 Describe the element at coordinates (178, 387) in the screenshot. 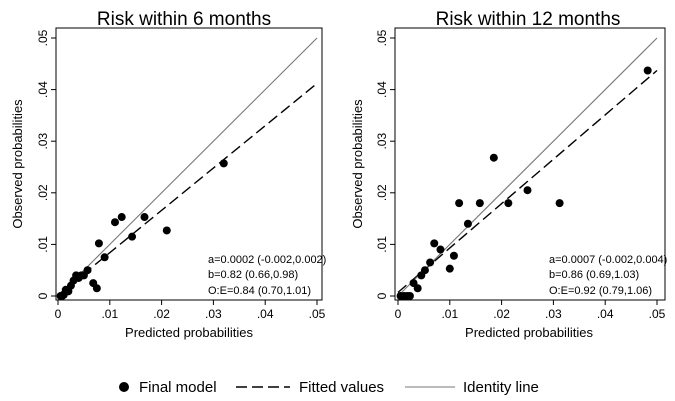

I see `legend-label: Final model` at that location.